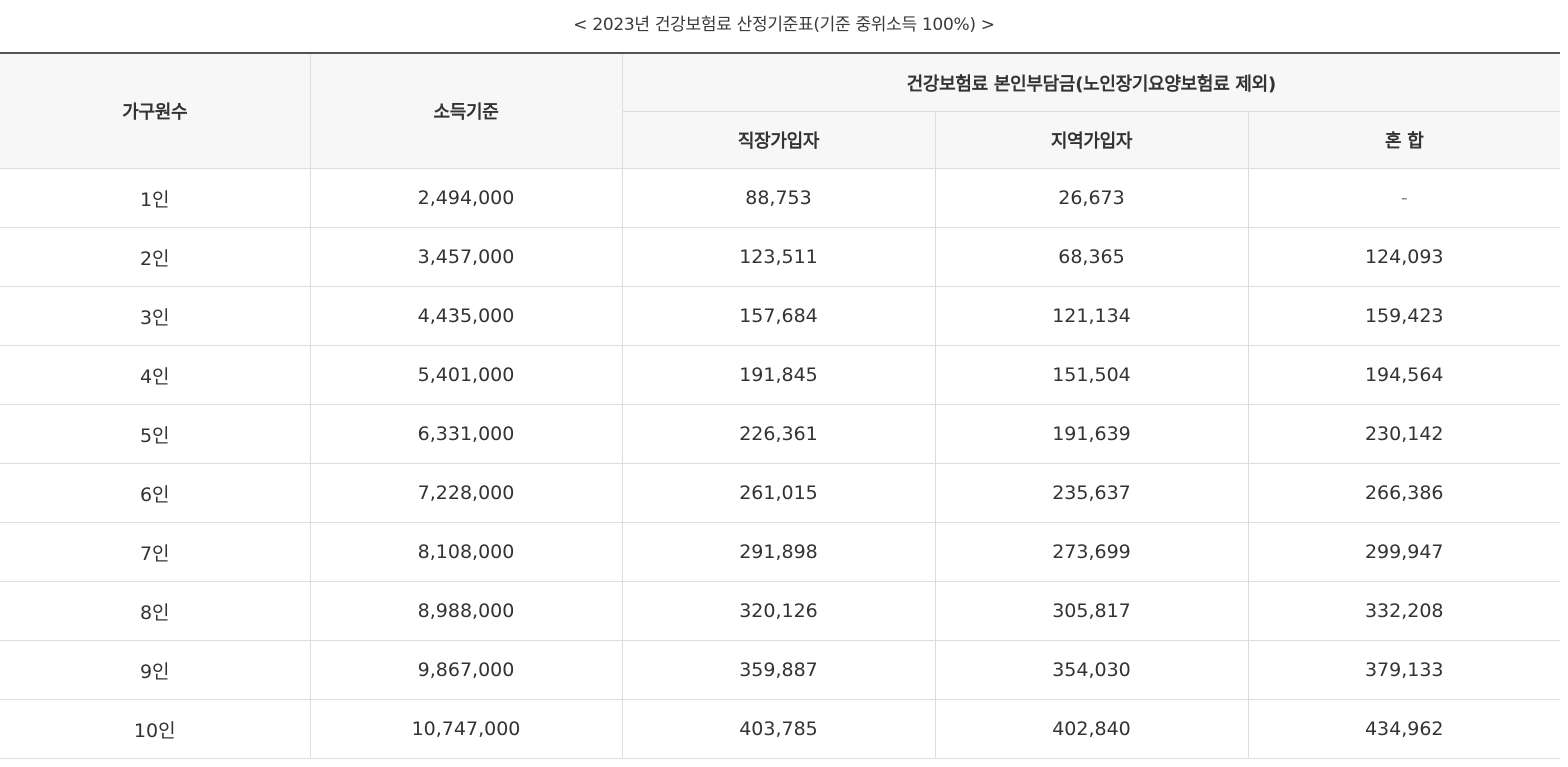 Image resolution: width=1568 pixels, height=767 pixels. I want to click on cell-employee: 359,887, so click(778, 670).